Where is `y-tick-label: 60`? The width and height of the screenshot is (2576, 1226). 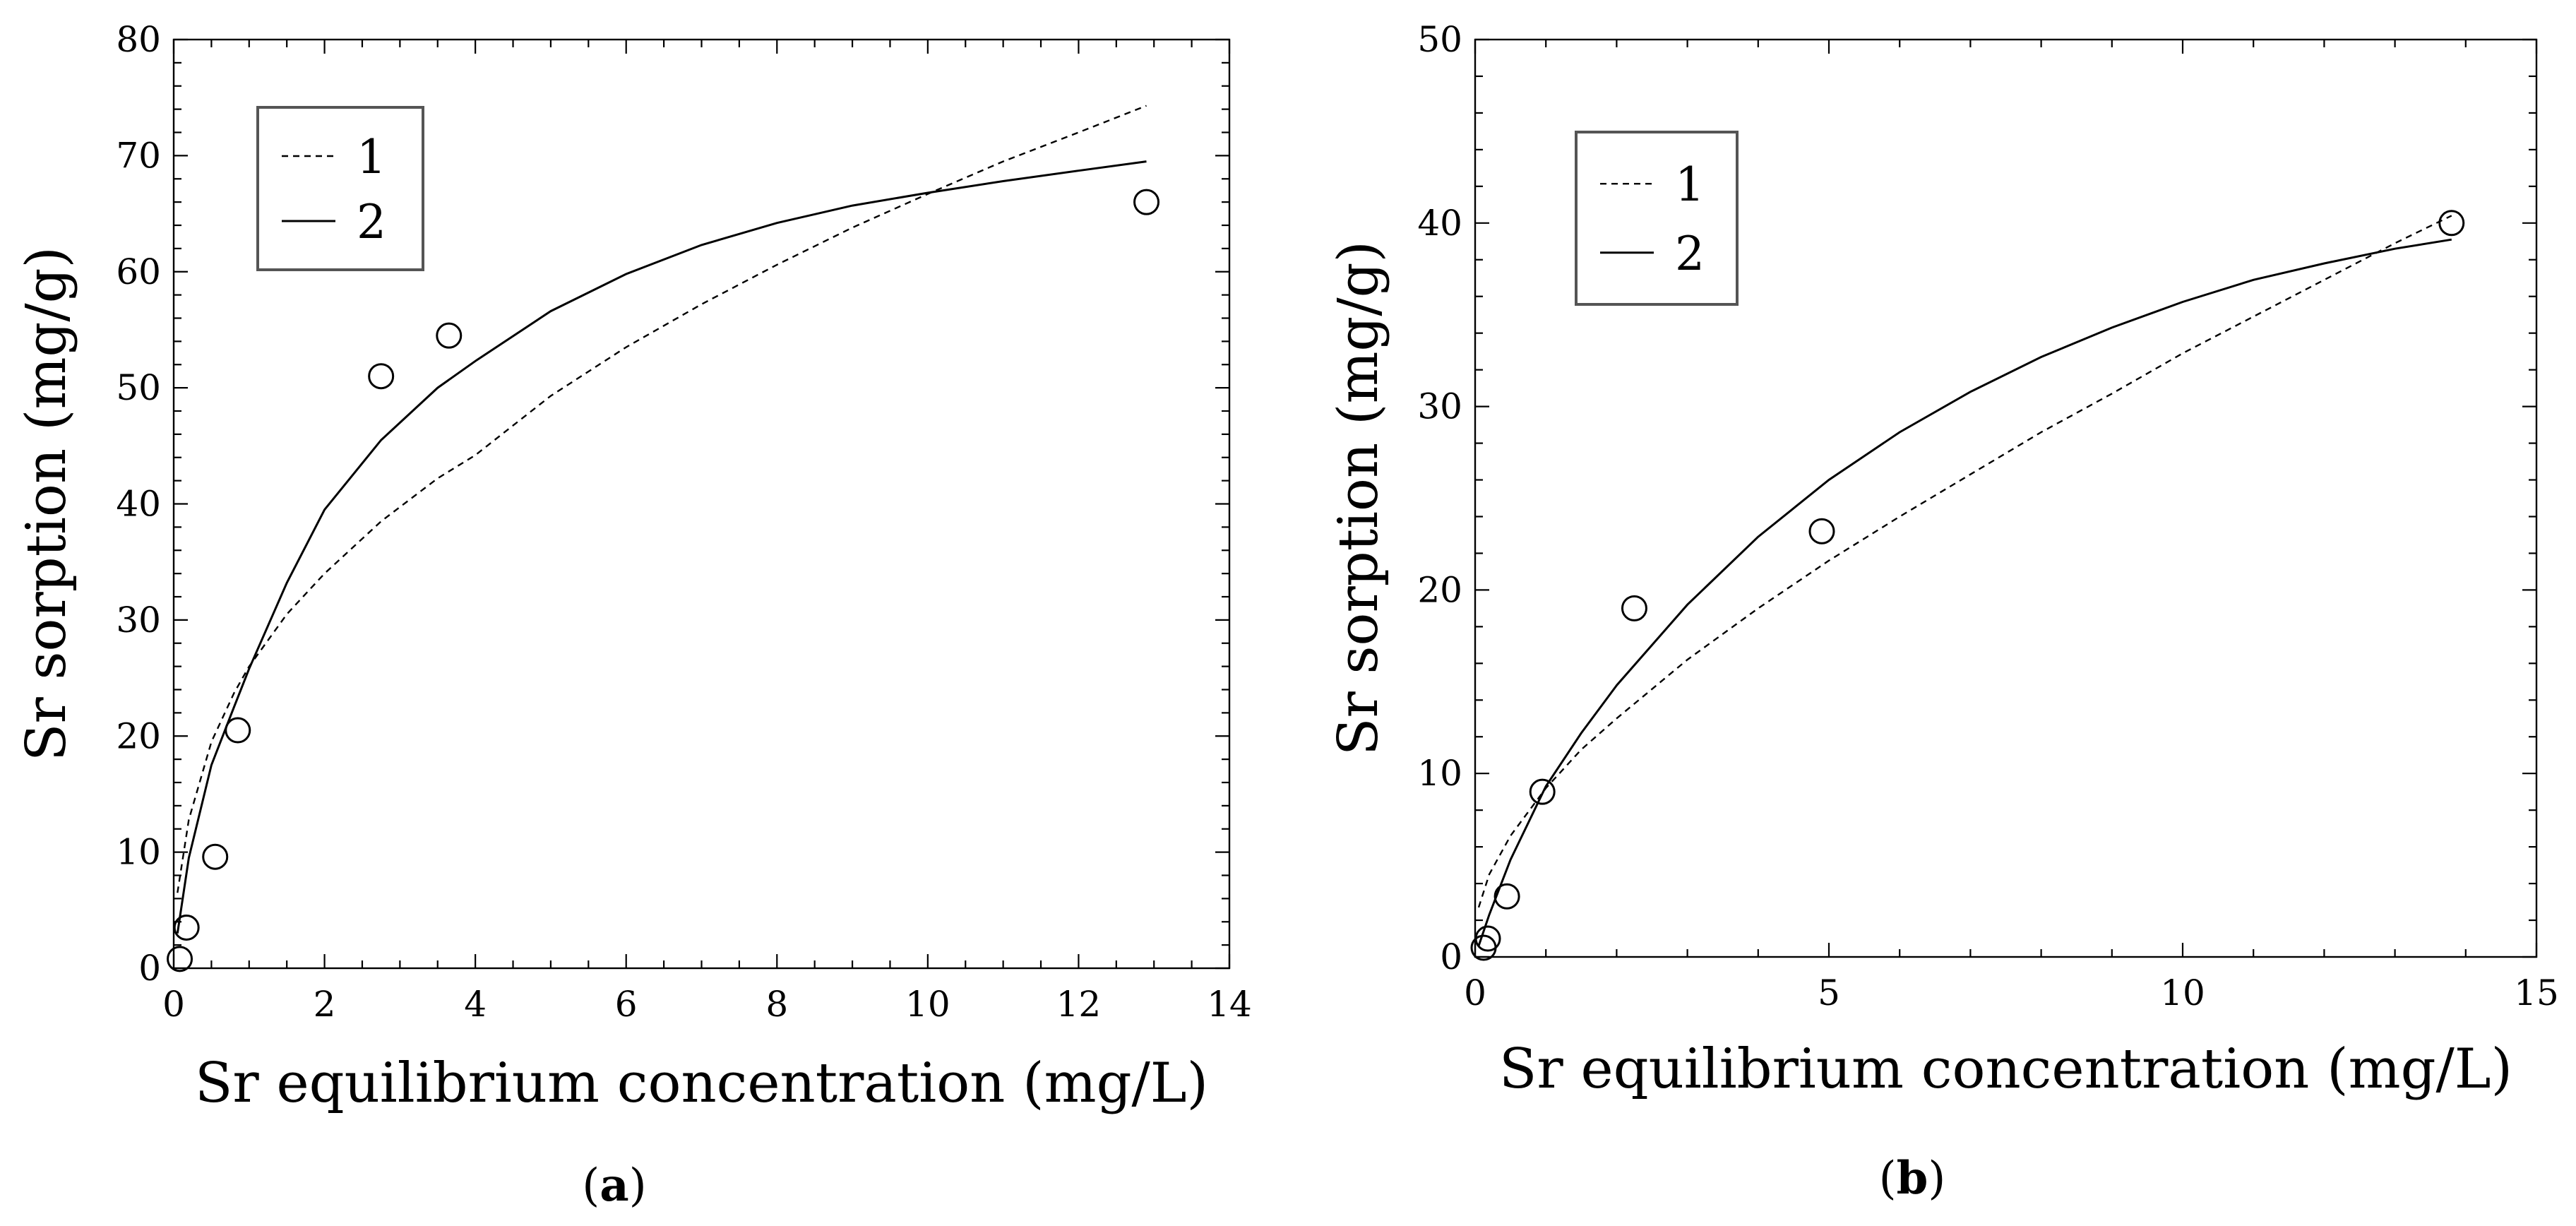
y-tick-label: 60 is located at coordinates (138, 271).